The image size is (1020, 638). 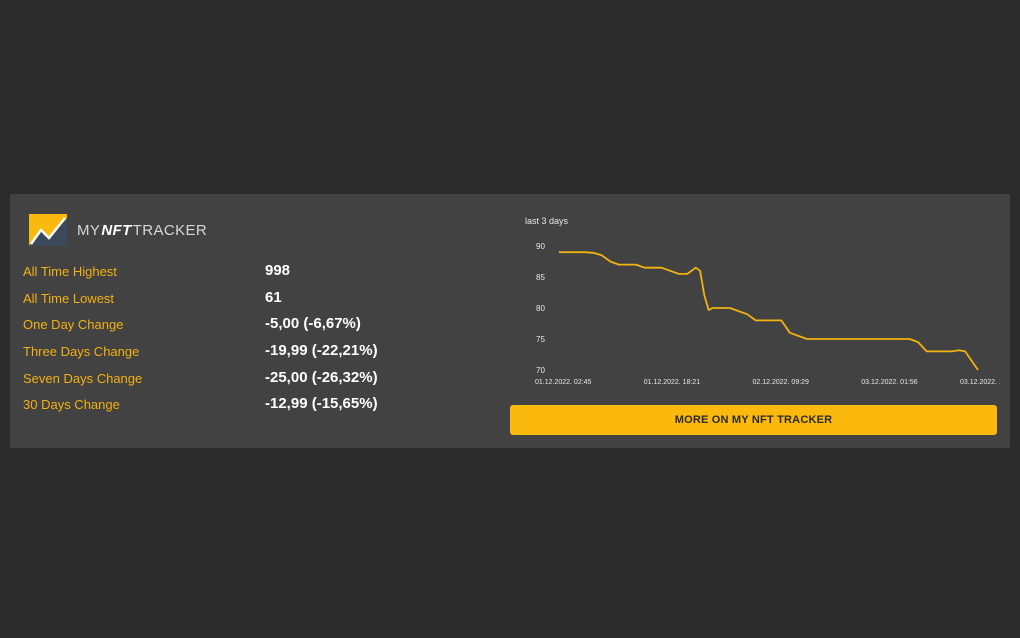 What do you see at coordinates (70, 271) in the screenshot?
I see `stat-label: All Time Highest` at bounding box center [70, 271].